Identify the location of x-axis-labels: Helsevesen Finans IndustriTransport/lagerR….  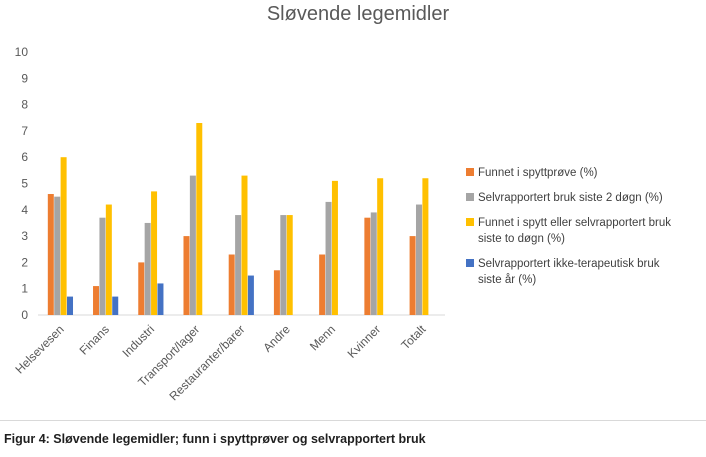
(220, 363).